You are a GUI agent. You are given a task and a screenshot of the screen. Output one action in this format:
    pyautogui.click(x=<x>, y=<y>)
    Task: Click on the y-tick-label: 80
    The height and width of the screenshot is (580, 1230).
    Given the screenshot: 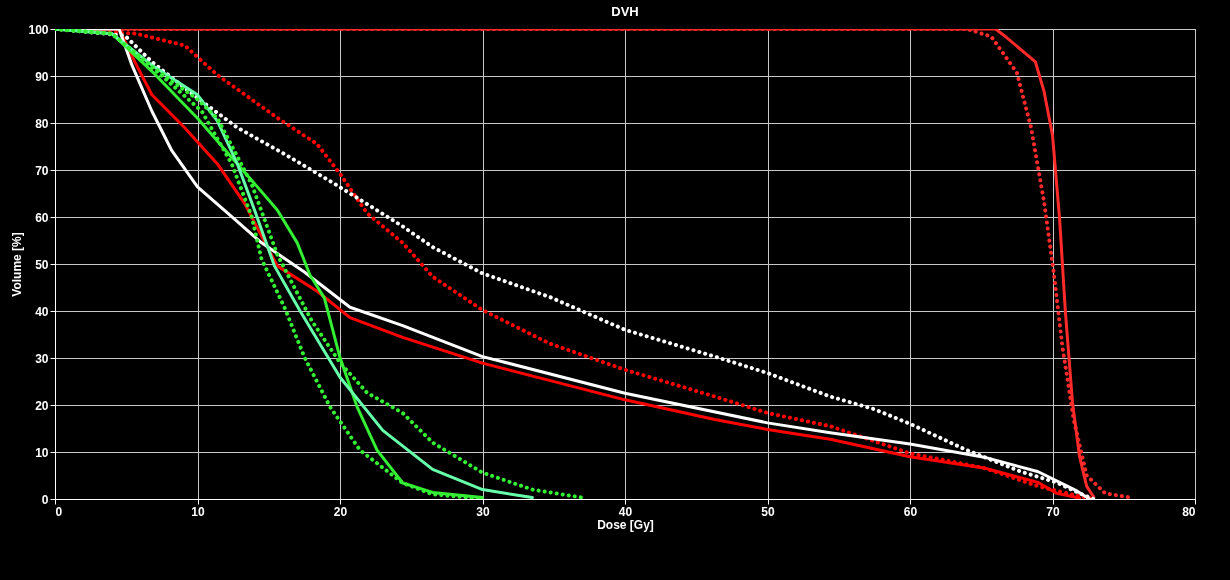 What is the action you would take?
    pyautogui.click(x=42, y=123)
    